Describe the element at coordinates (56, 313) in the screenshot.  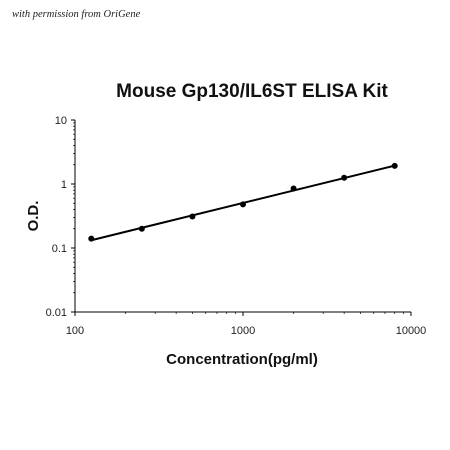
I see `y-tick-label: 0.01` at that location.